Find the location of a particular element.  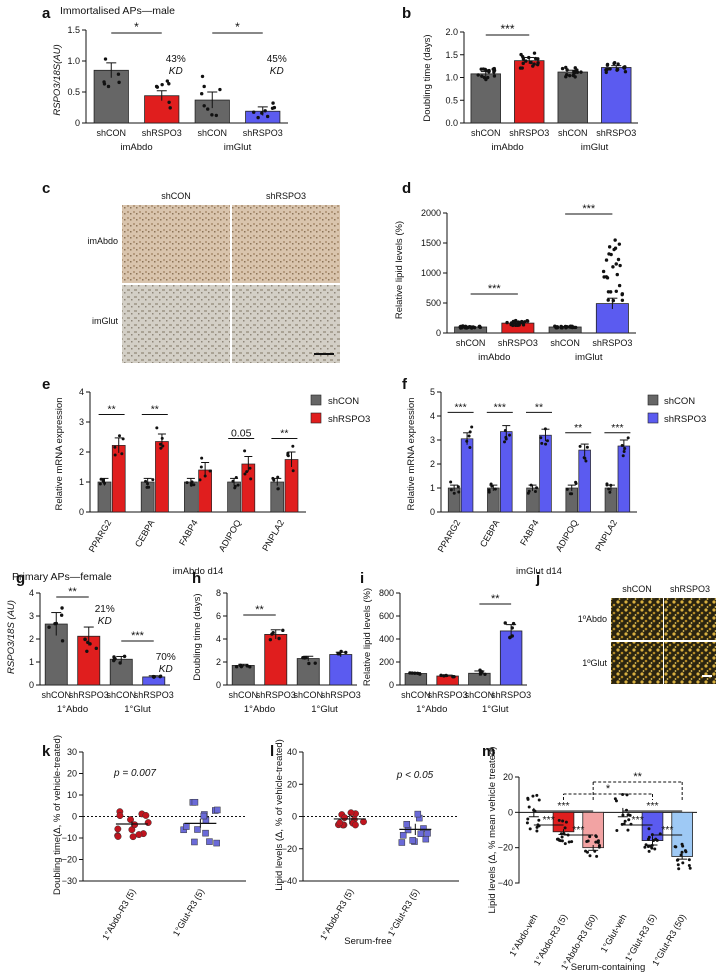

y-tick-label-l-0: −40 is located at coordinates (289, 881).